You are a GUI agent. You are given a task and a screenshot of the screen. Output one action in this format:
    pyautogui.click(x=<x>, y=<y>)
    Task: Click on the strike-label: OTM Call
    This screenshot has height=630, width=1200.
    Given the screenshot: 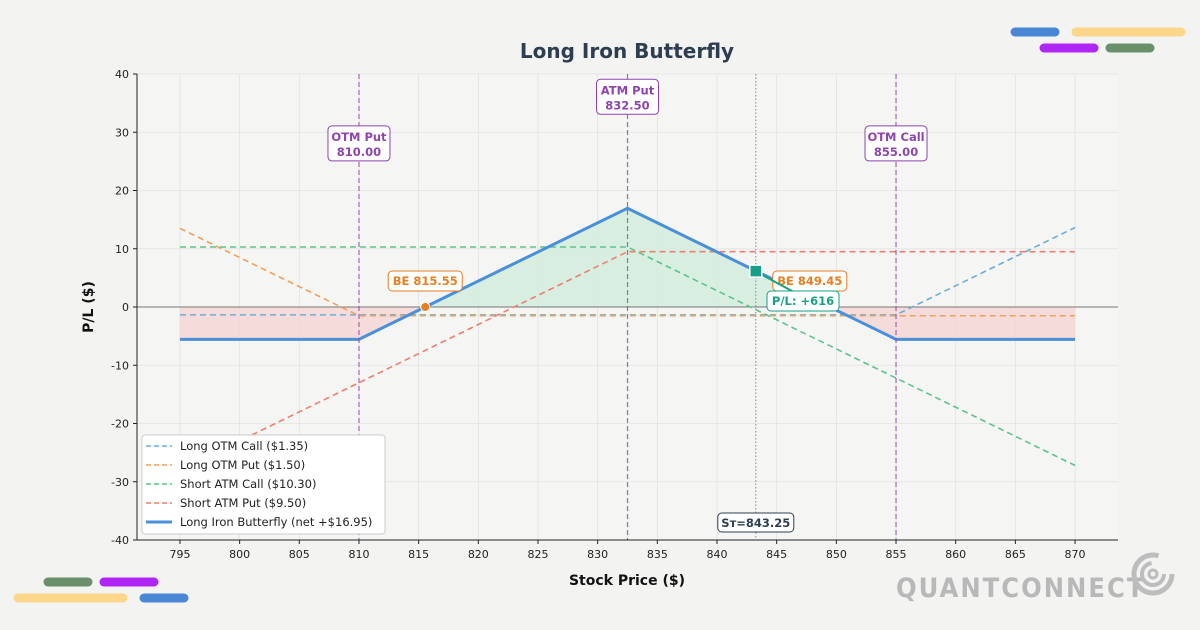 What is the action you would take?
    pyautogui.click(x=895, y=137)
    